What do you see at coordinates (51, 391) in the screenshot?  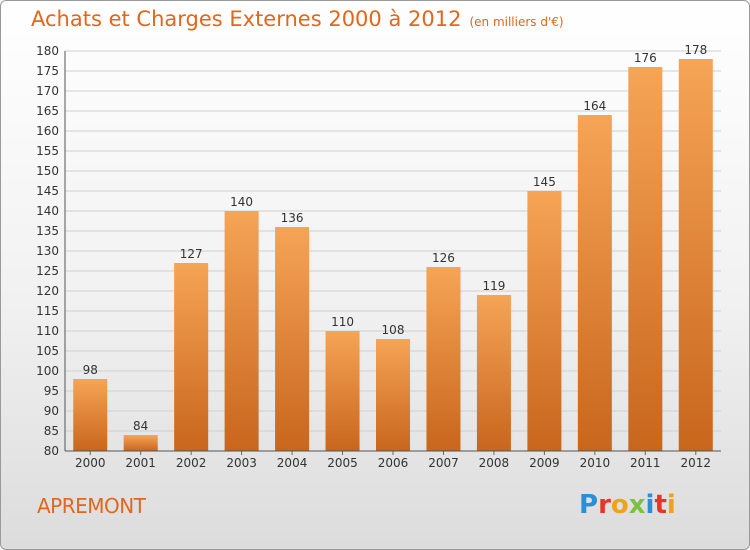 I see `y-tick-label: 95` at bounding box center [51, 391].